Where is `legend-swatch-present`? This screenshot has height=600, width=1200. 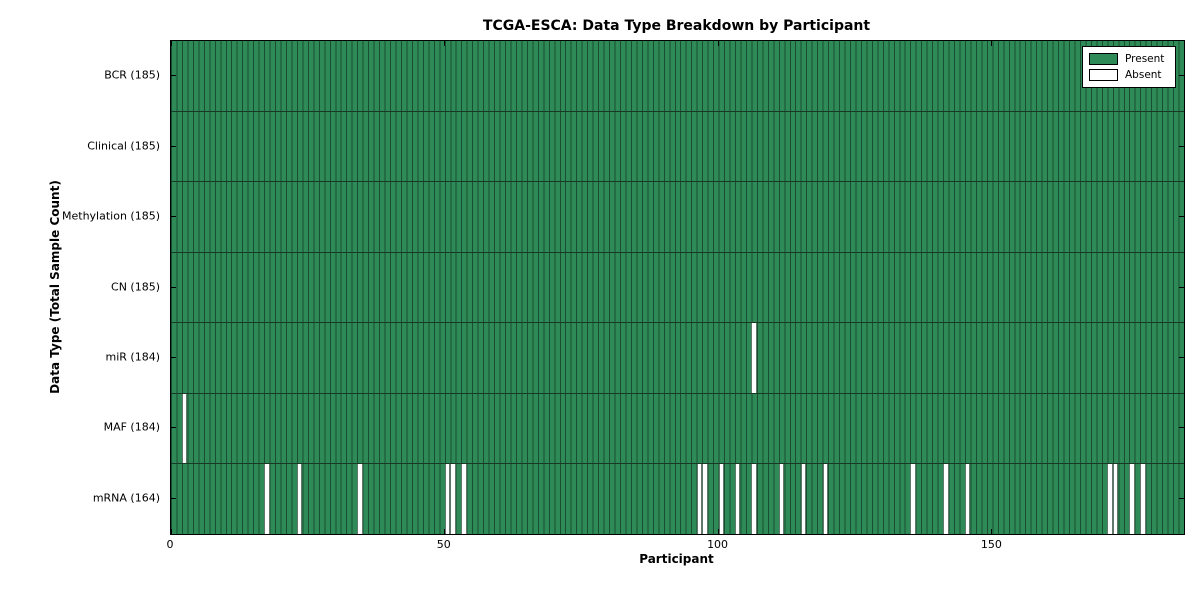
legend-swatch-present is located at coordinates (1103, 59).